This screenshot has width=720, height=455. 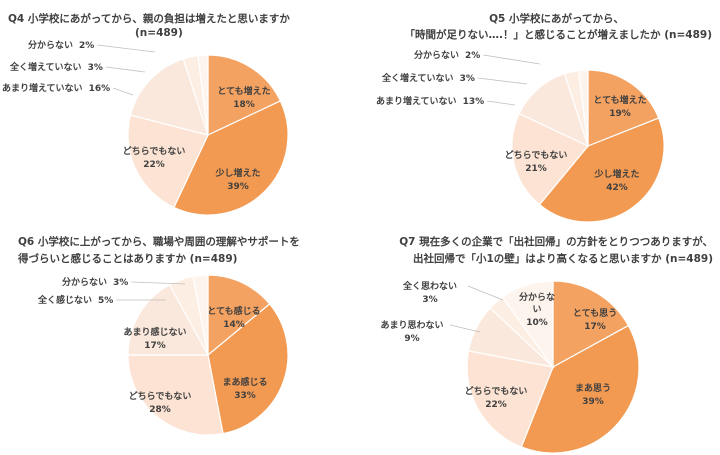 What do you see at coordinates (411, 325) in the screenshot?
I see `slice-label: あまり思わない` at bounding box center [411, 325].